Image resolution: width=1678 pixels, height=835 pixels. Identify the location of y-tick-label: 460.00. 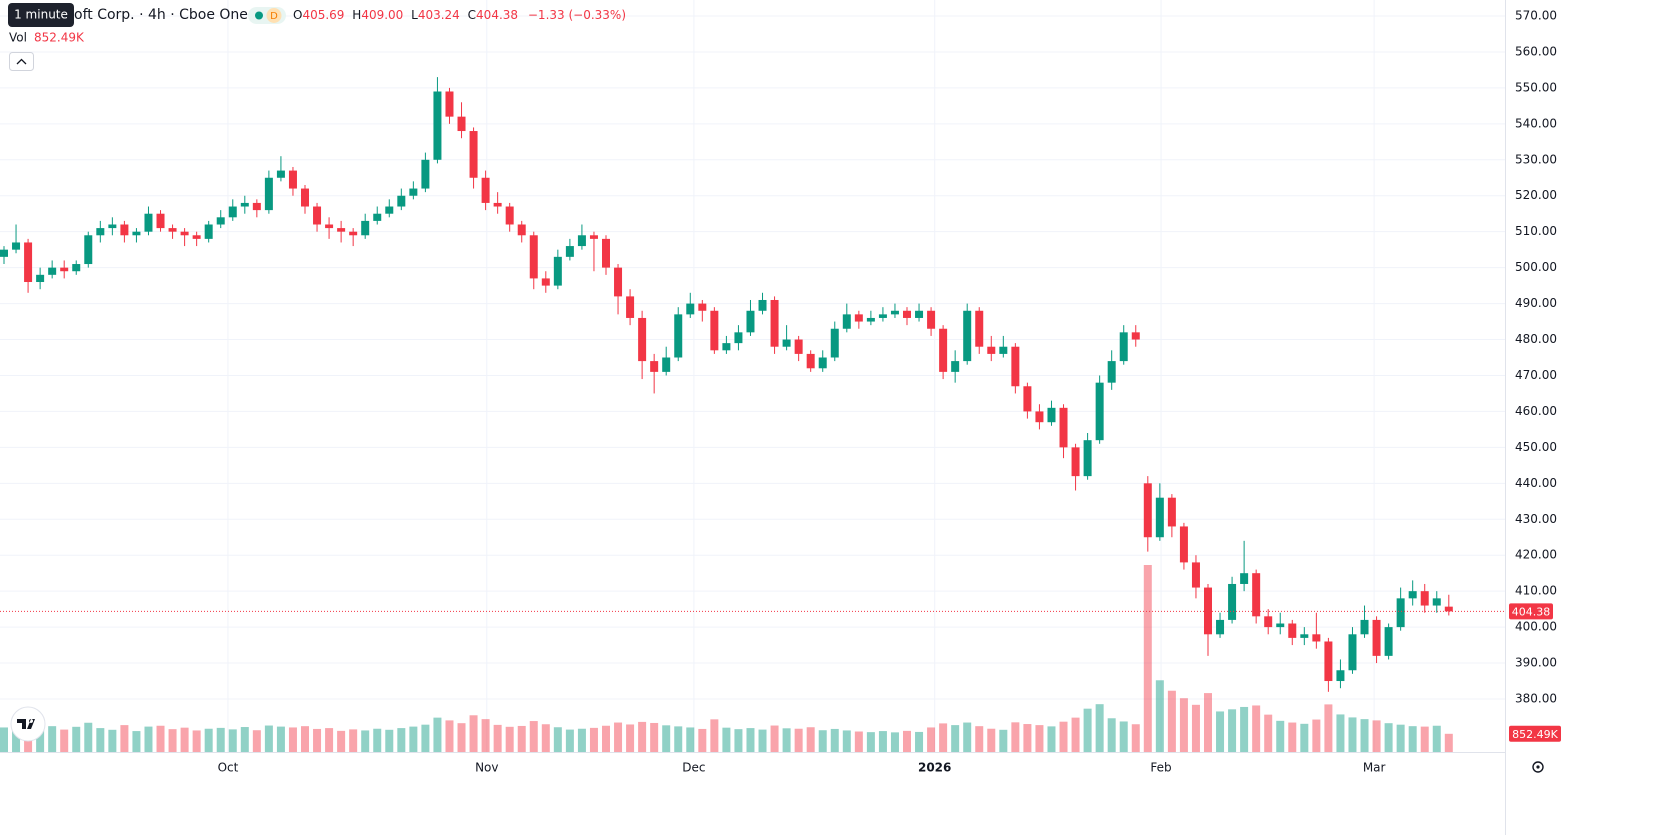
(1536, 411).